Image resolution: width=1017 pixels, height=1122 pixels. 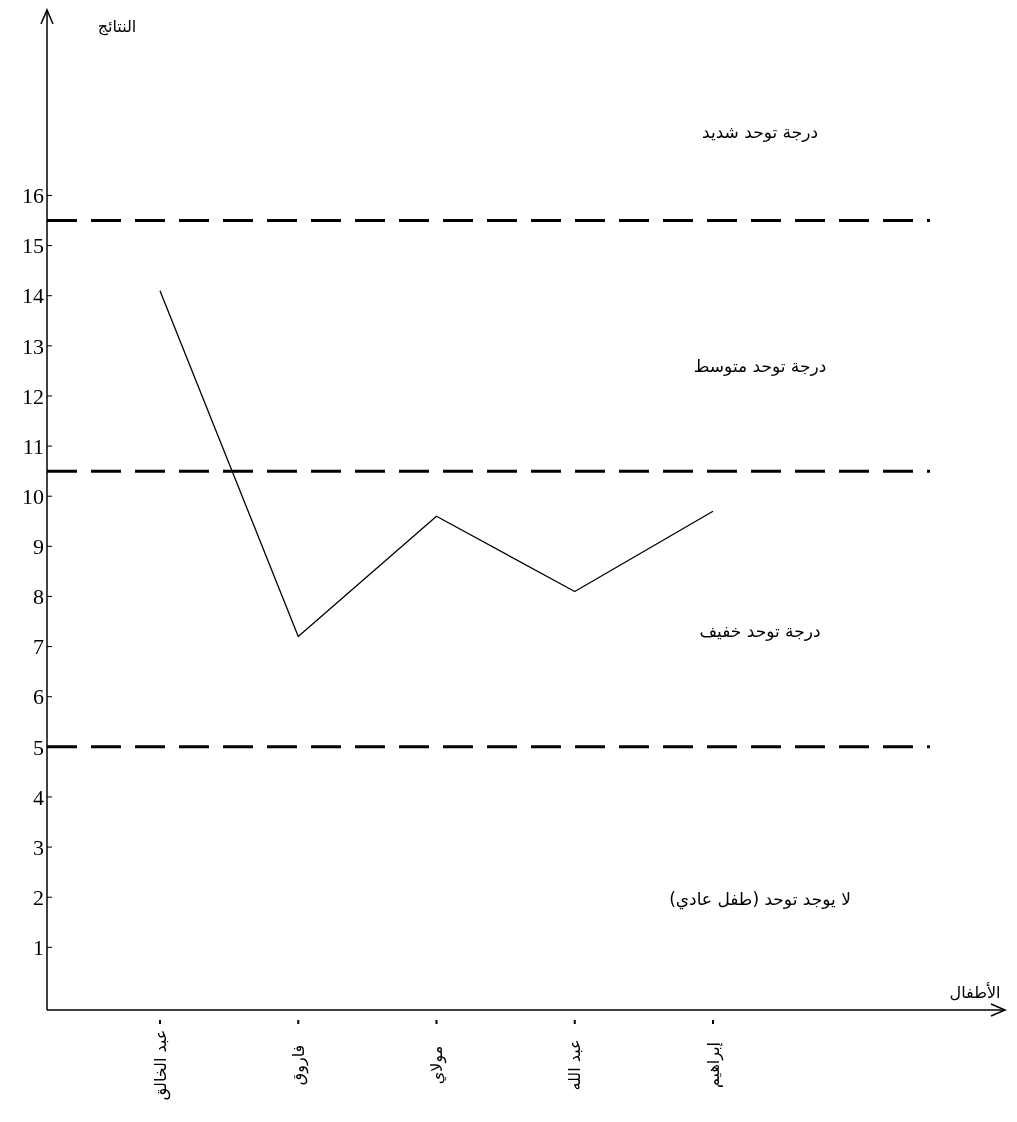 I want to click on x-tick-label: إبراهيم, so click(x=713, y=1065).